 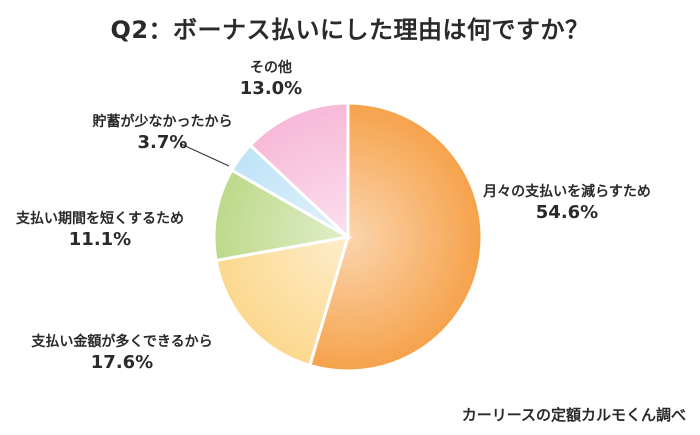 I want to click on slice-label-other-name: その他, so click(x=271, y=68).